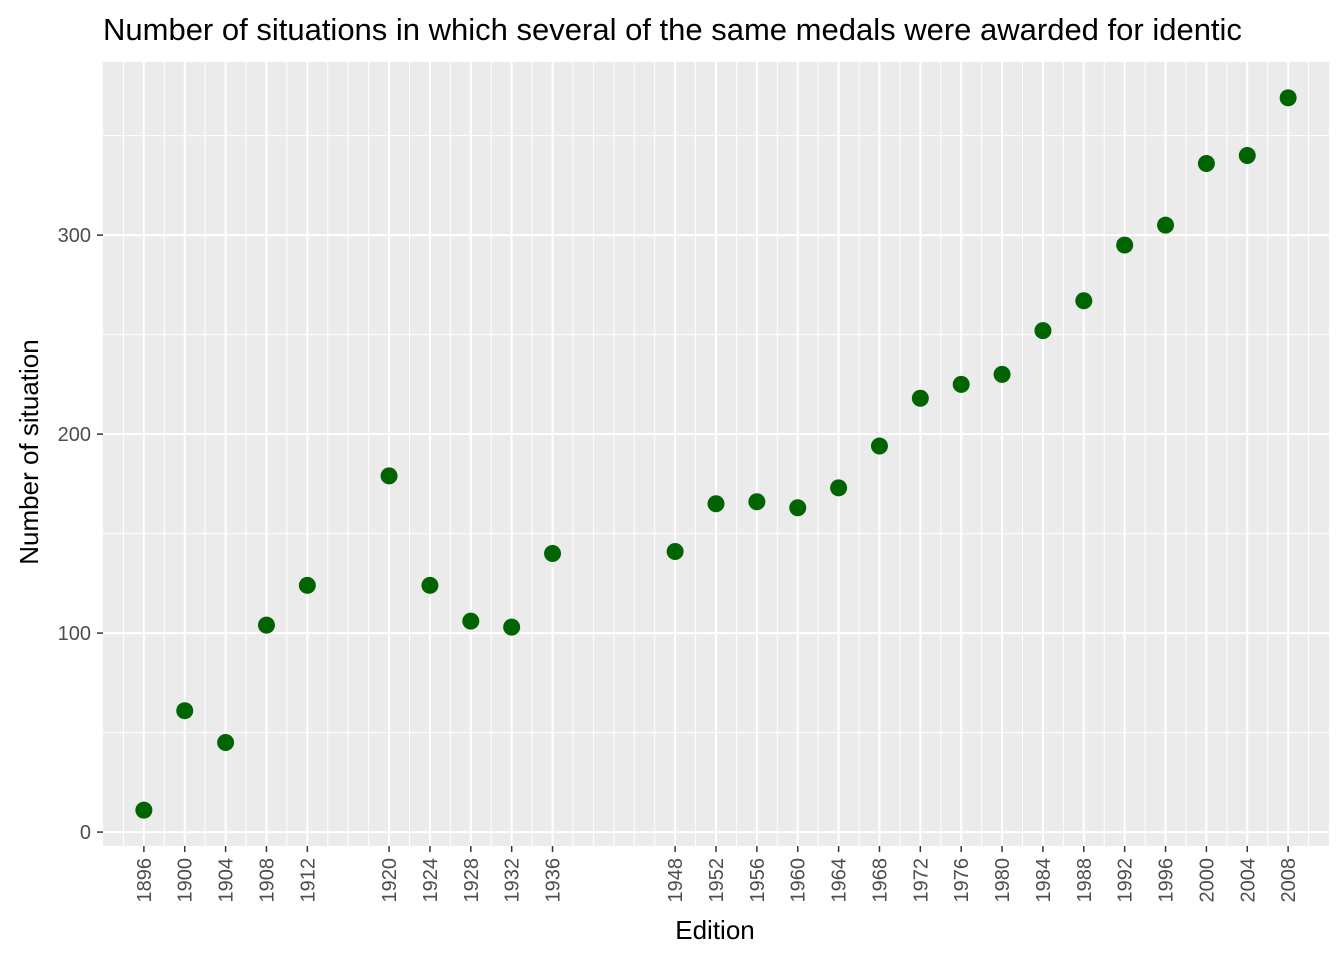  What do you see at coordinates (676, 880) in the screenshot?
I see `x-tick-label: 1948` at bounding box center [676, 880].